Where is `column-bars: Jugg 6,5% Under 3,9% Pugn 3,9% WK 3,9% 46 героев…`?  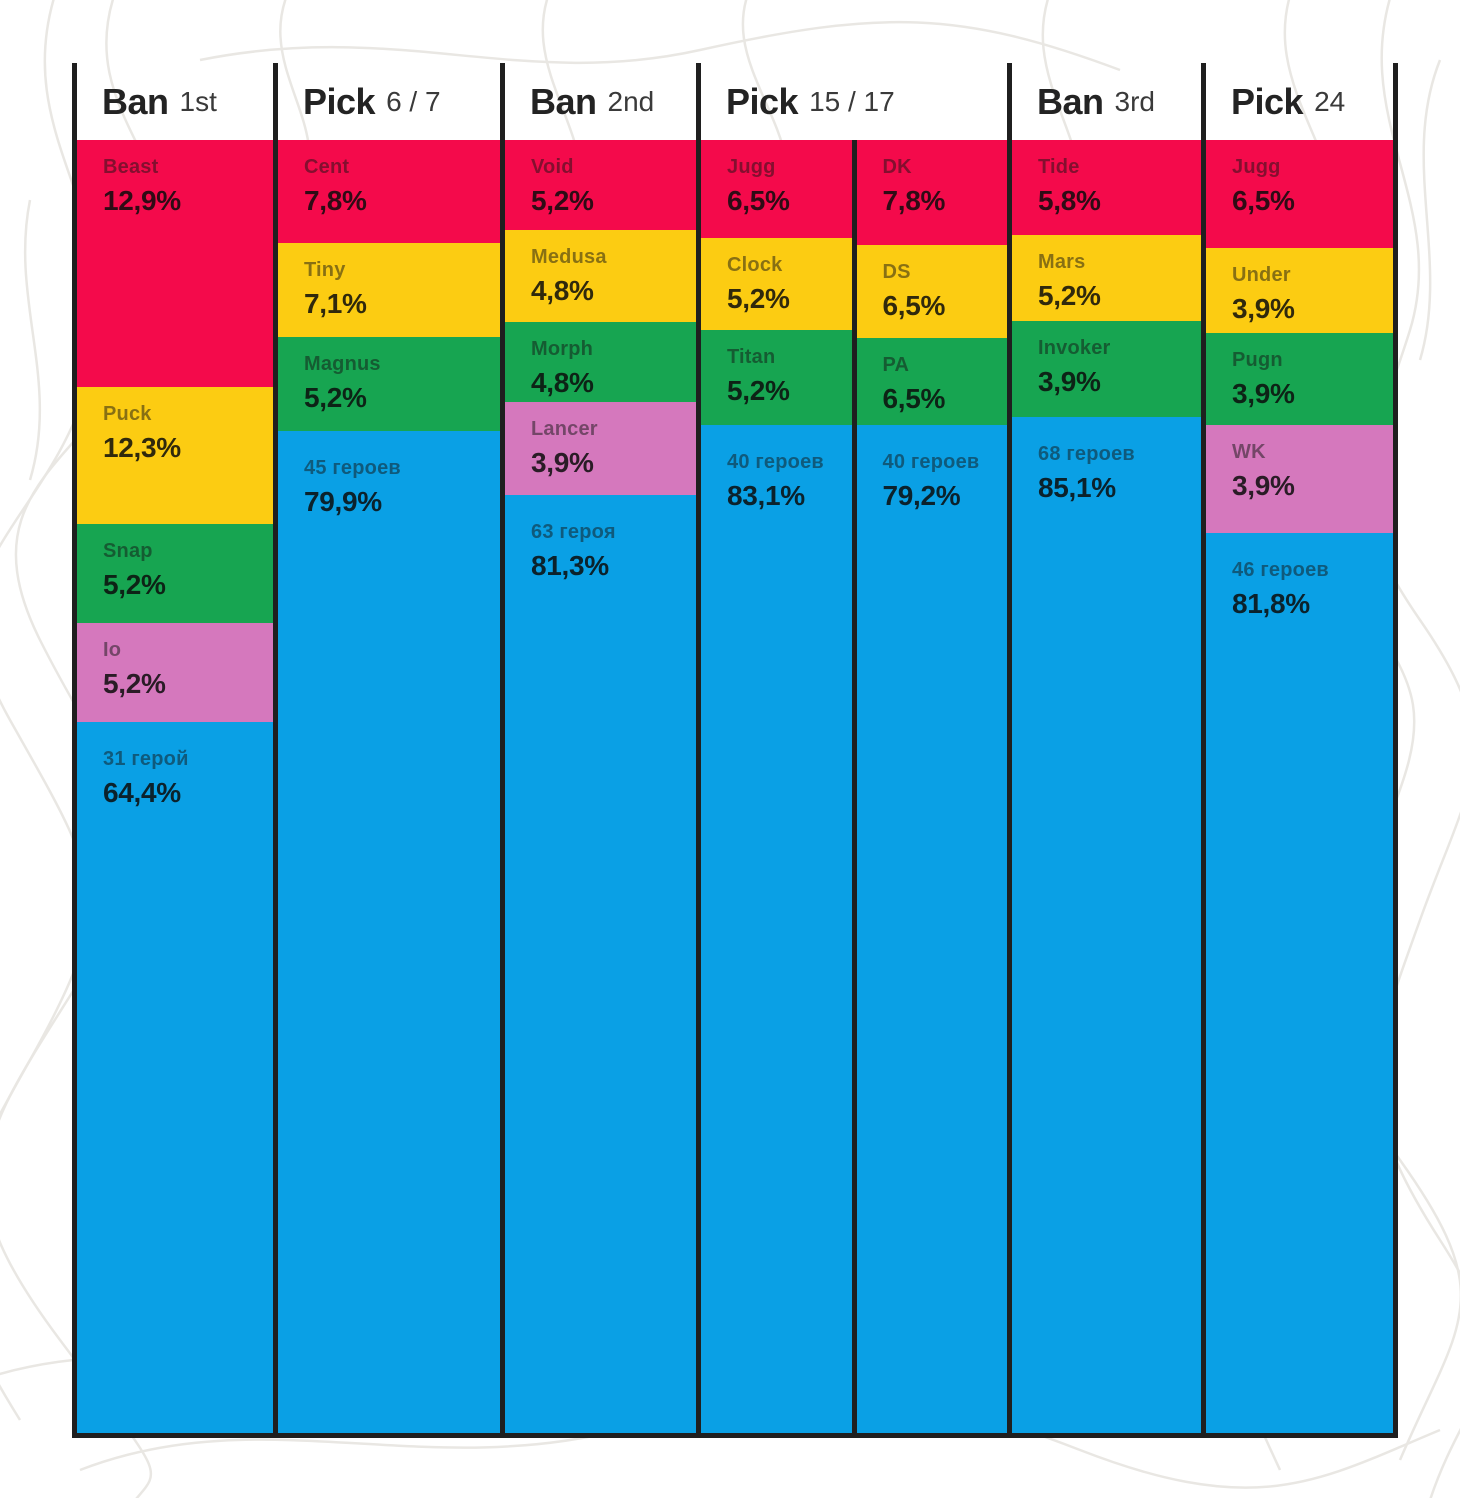 column-bars: Jugg 6,5% Under 3,9% Pugn 3,9% WK 3,9% 46 героев… is located at coordinates (1299, 789).